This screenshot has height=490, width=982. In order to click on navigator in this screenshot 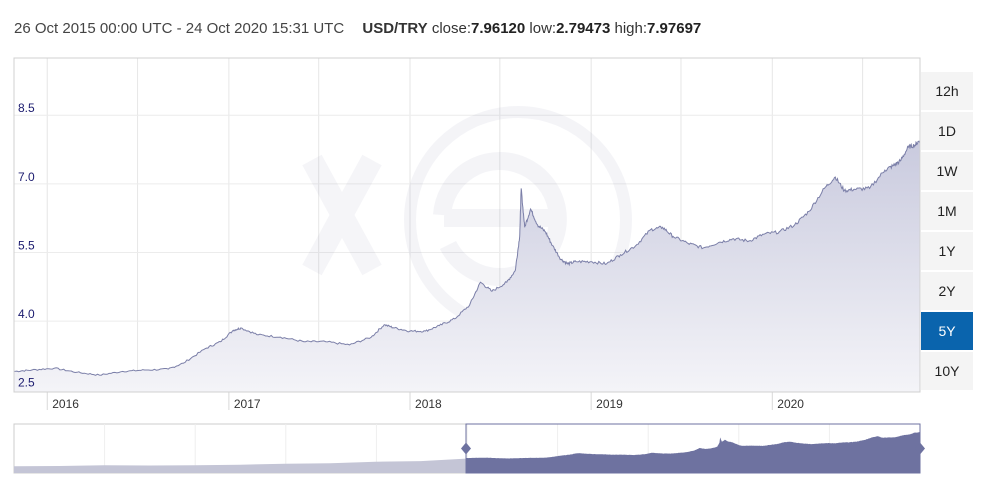, I will do `click(469, 448)`.